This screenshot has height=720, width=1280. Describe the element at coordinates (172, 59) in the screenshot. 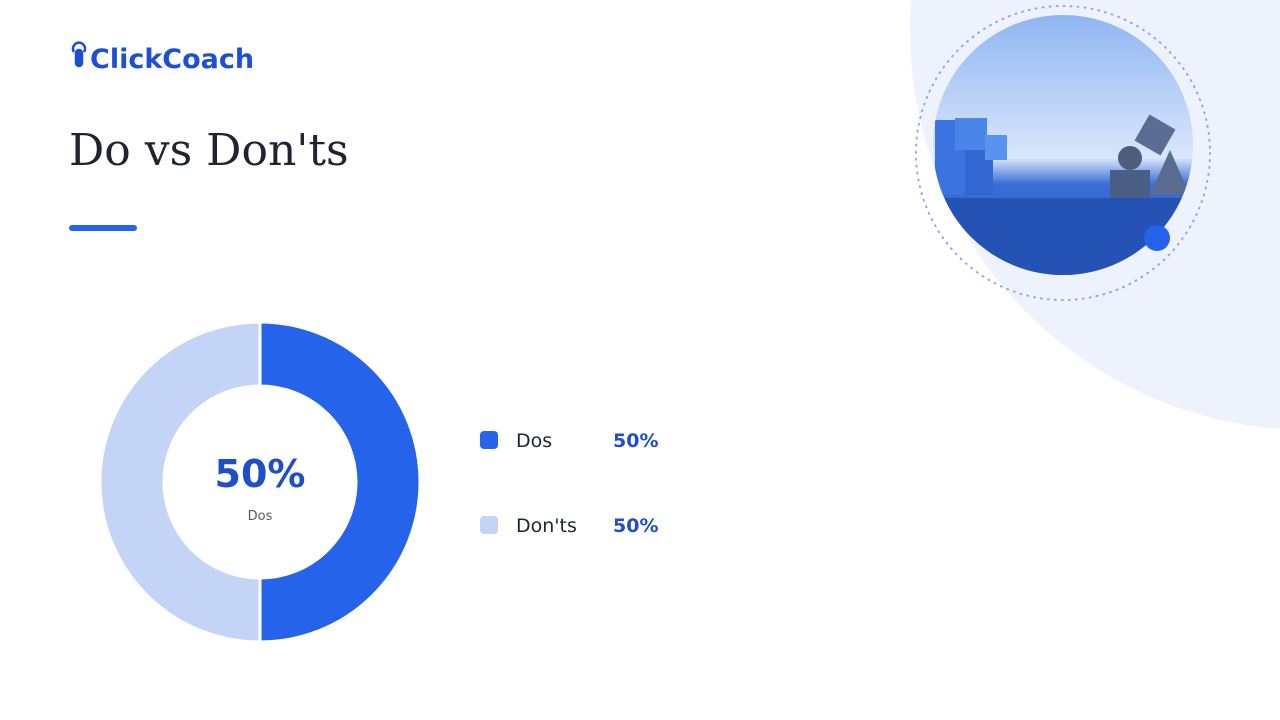

I see `logo: ClickCoach` at that location.